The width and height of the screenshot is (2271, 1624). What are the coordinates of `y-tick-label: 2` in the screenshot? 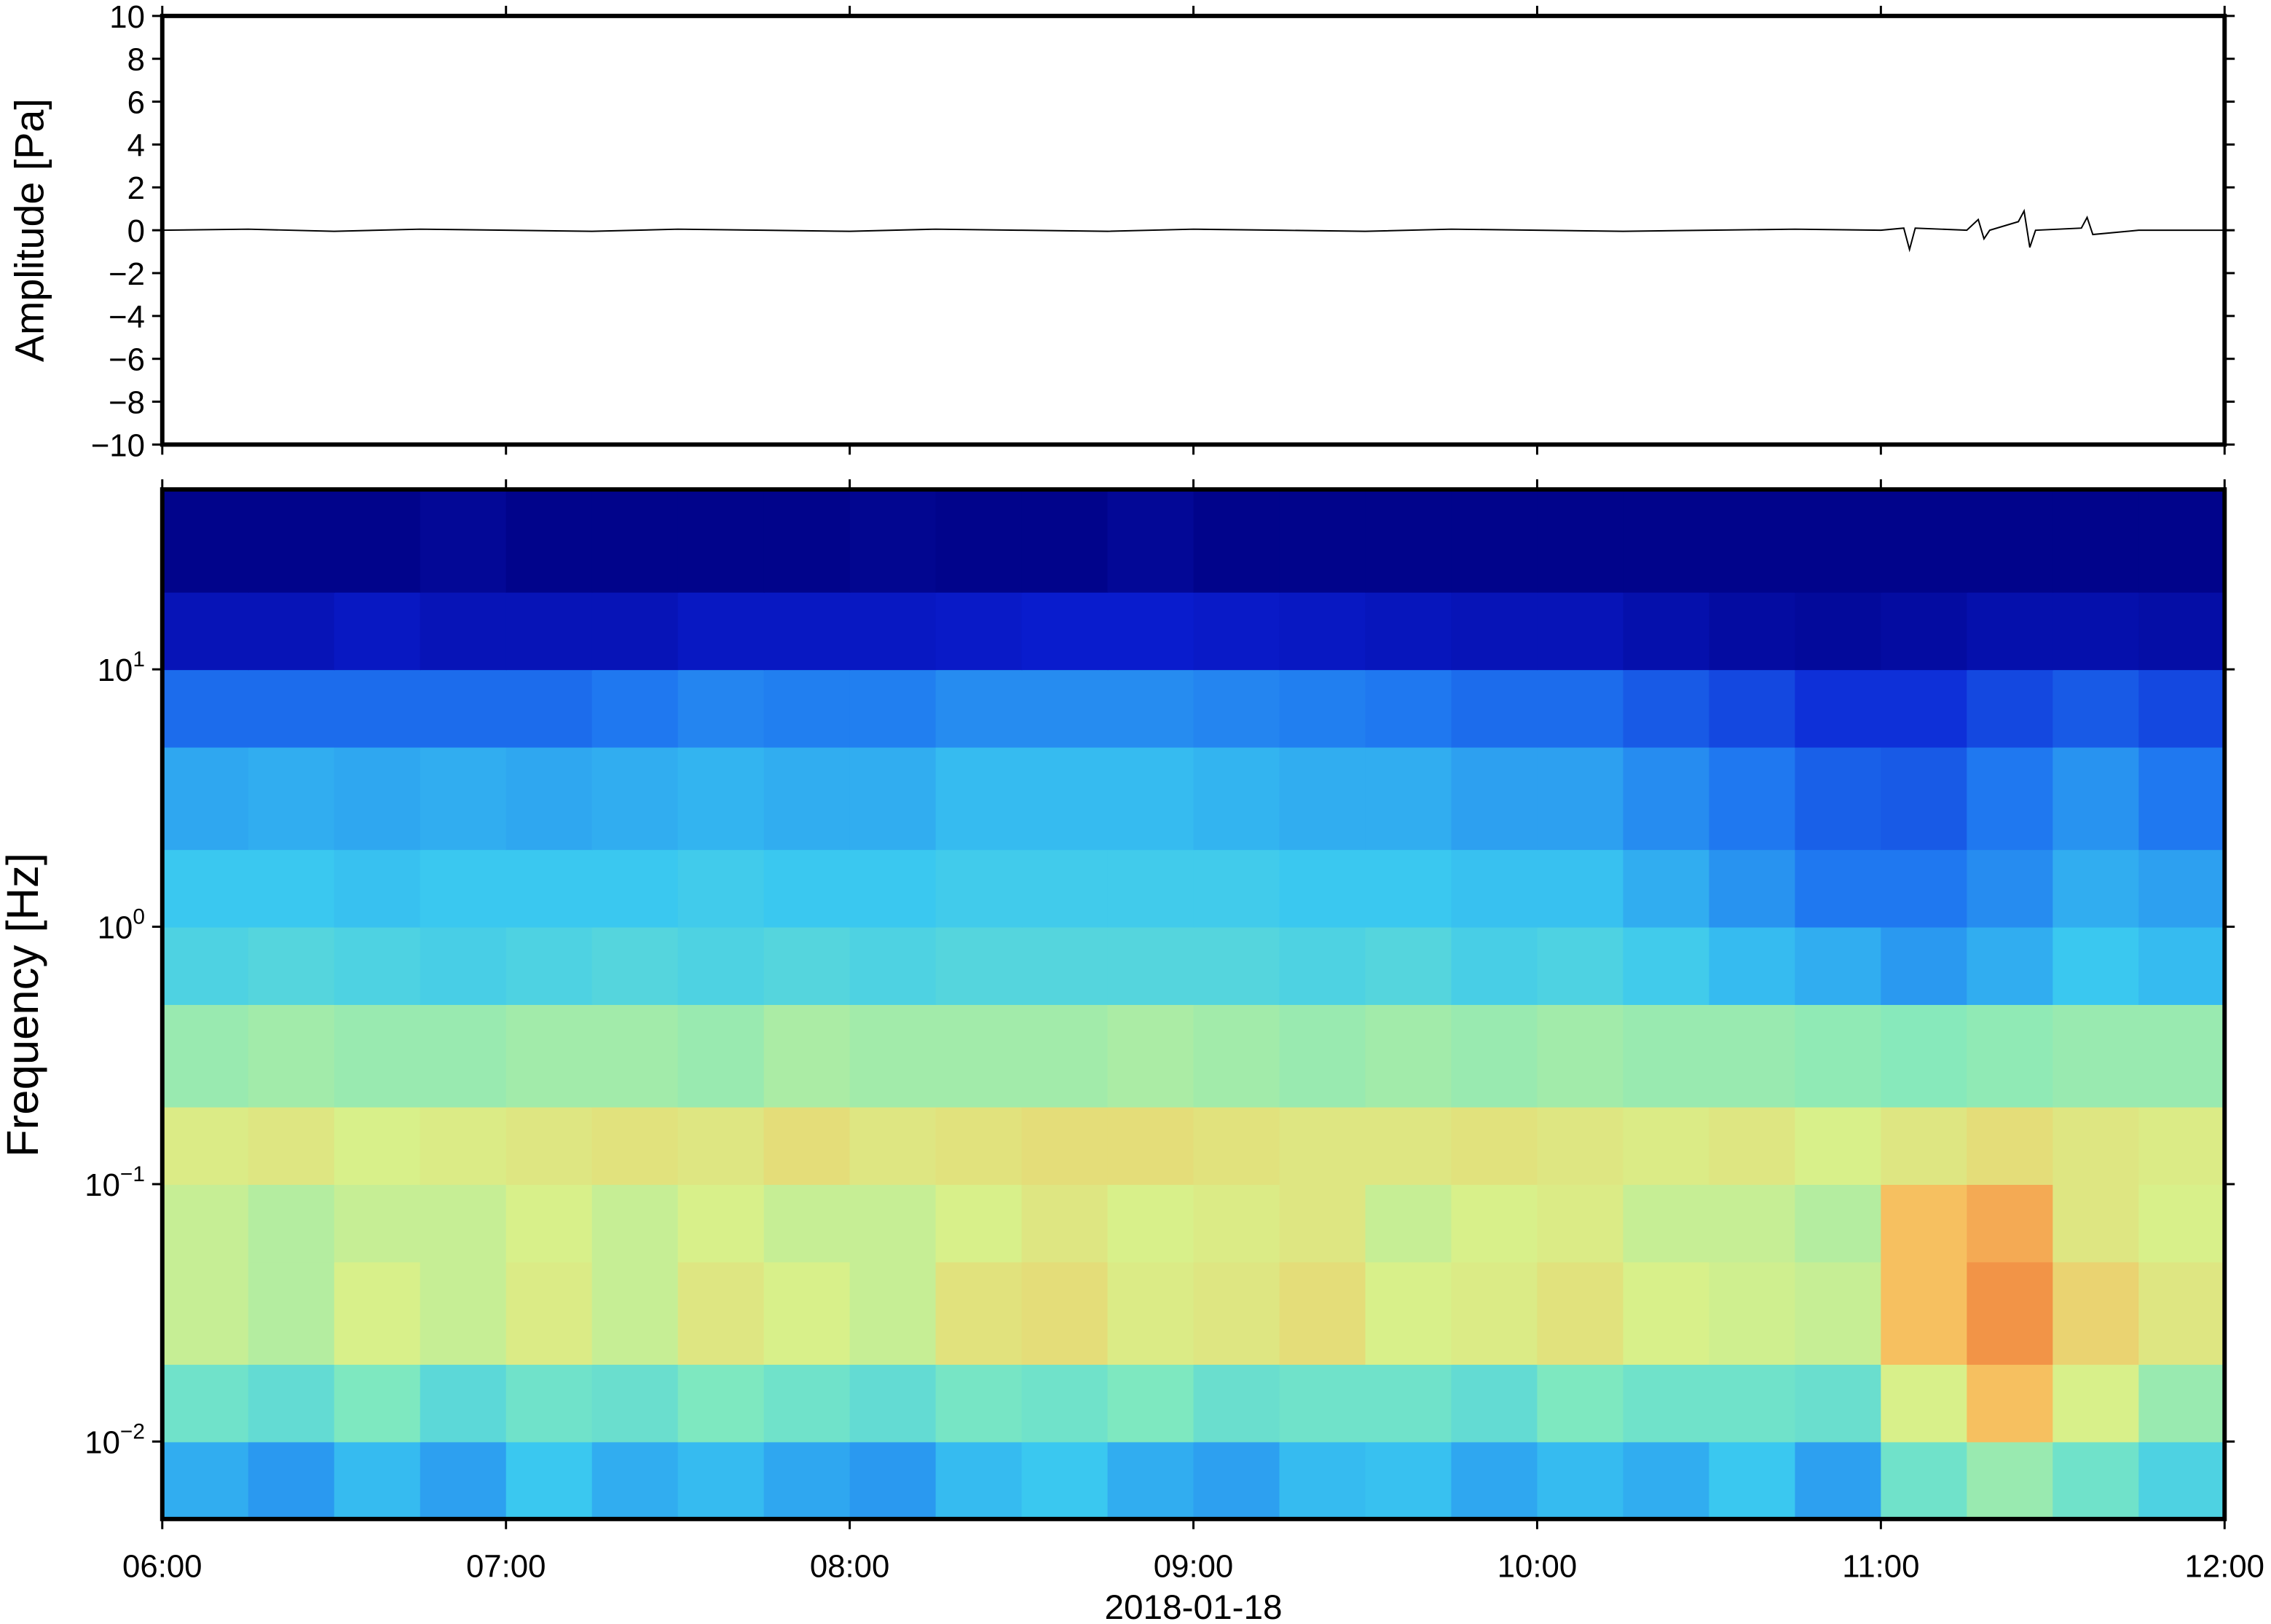 It's located at (136, 188).